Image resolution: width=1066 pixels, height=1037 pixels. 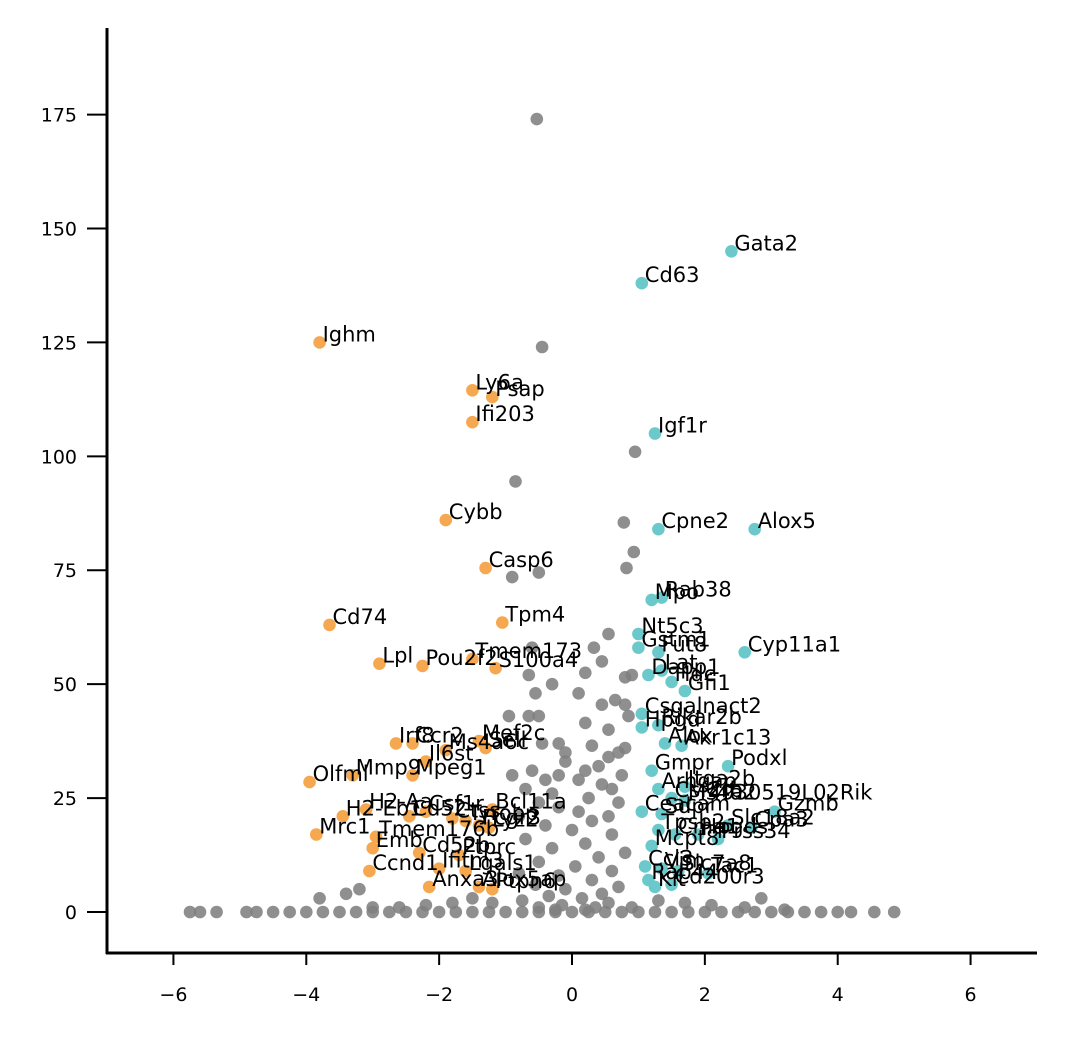 What do you see at coordinates (465, 879) in the screenshot?
I see `gene-label-anxa3: Anxa3` at bounding box center [465, 879].